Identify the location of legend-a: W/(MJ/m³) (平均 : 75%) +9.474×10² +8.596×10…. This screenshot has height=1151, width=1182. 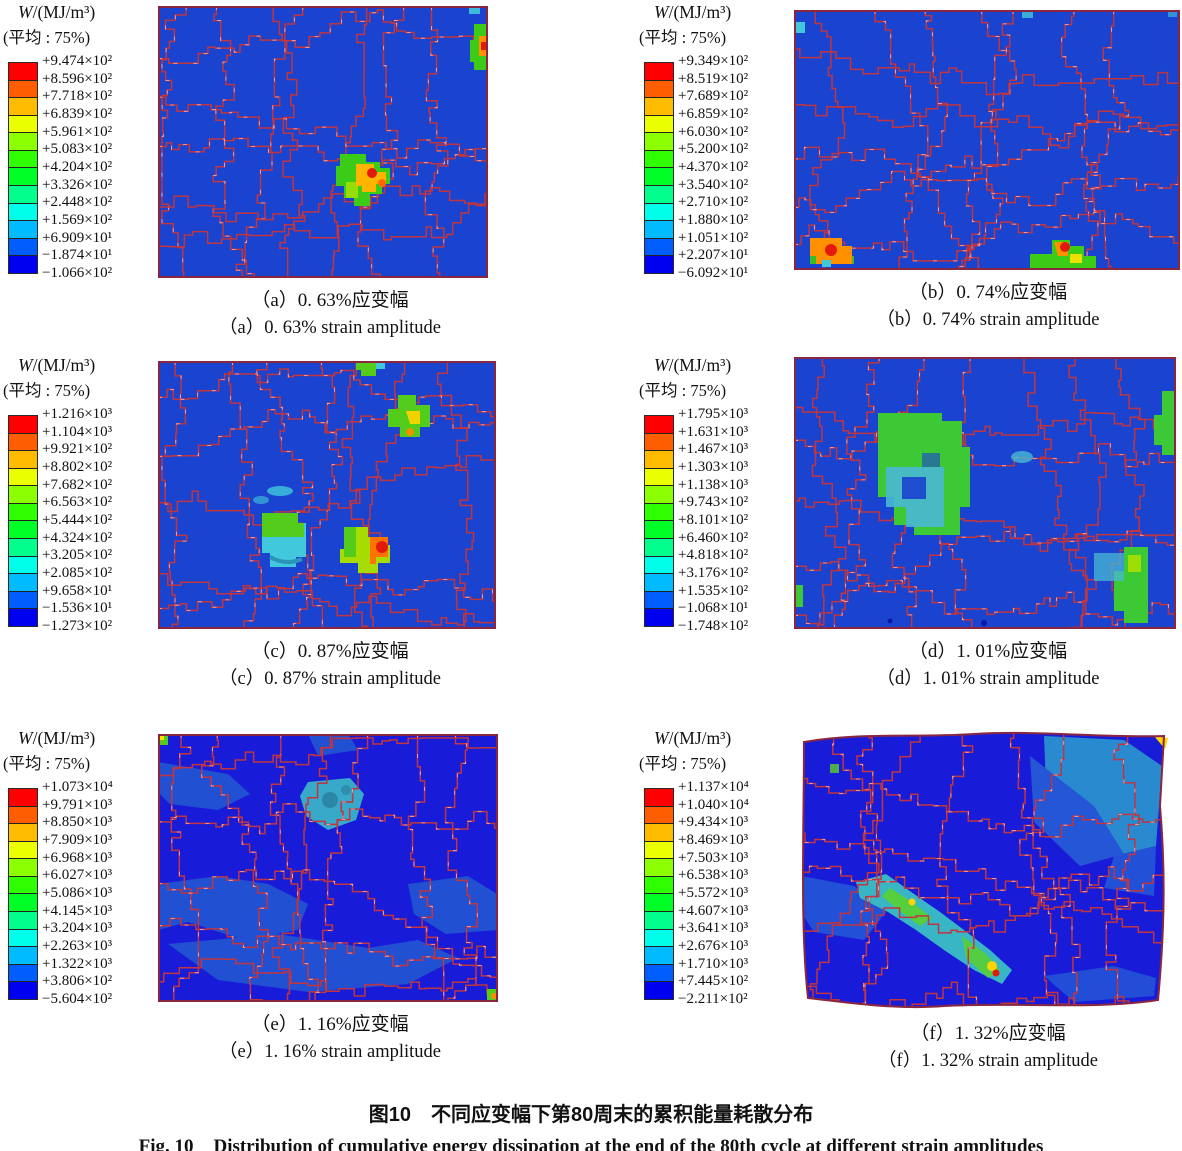
(79, 170).